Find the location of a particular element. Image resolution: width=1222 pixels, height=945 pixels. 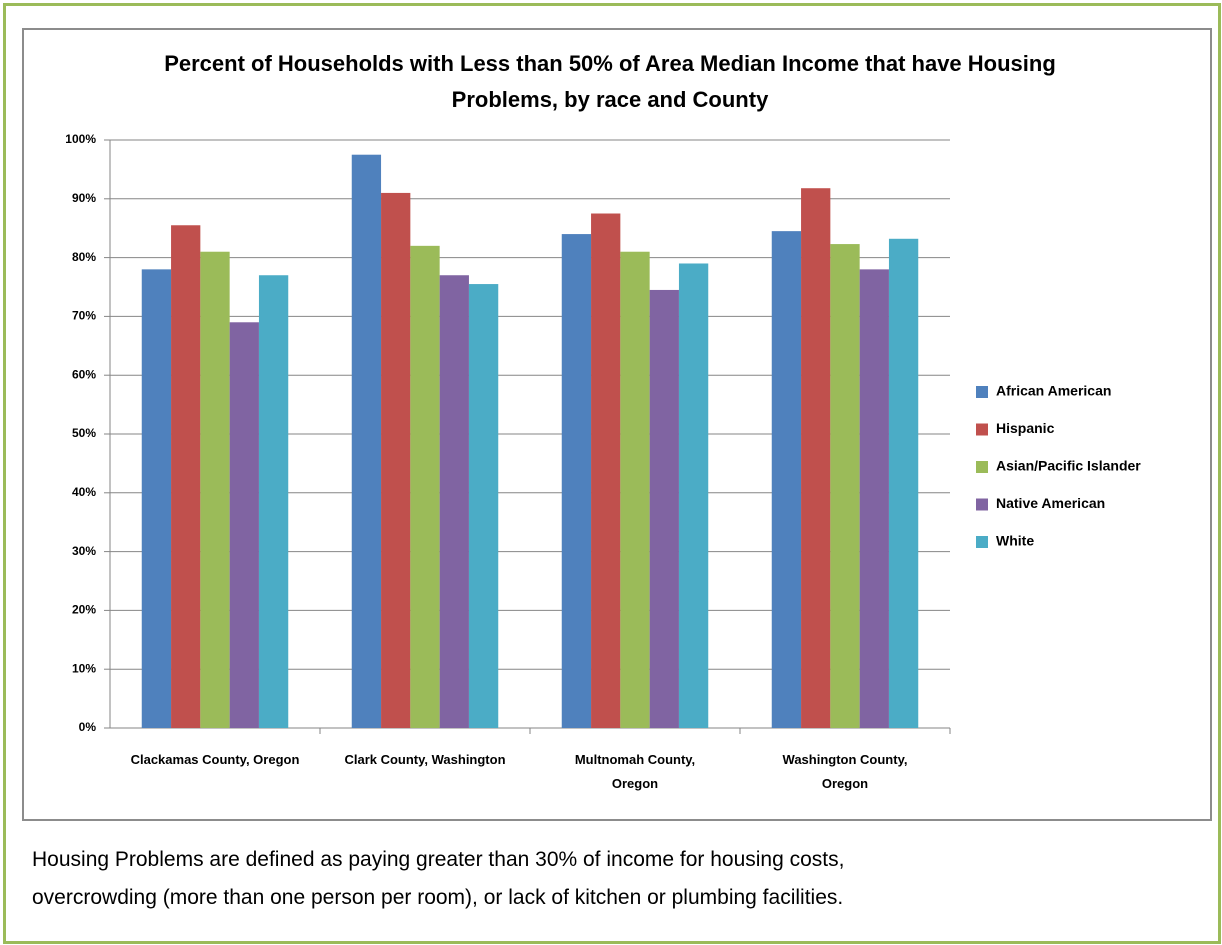

y-tick-label: 90% is located at coordinates (84, 198).